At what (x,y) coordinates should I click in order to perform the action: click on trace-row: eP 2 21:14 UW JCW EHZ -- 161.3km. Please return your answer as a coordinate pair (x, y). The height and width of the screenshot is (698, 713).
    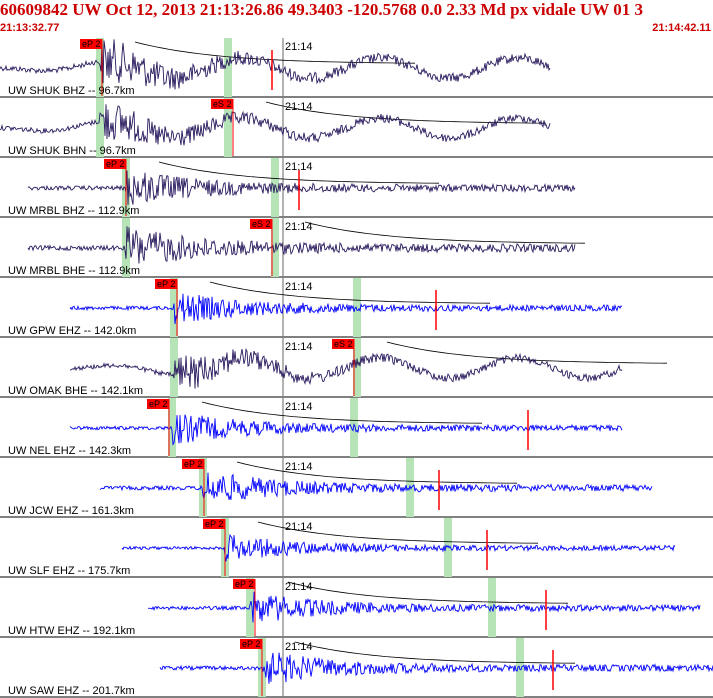
    Looking at the image, I should click on (356, 488).